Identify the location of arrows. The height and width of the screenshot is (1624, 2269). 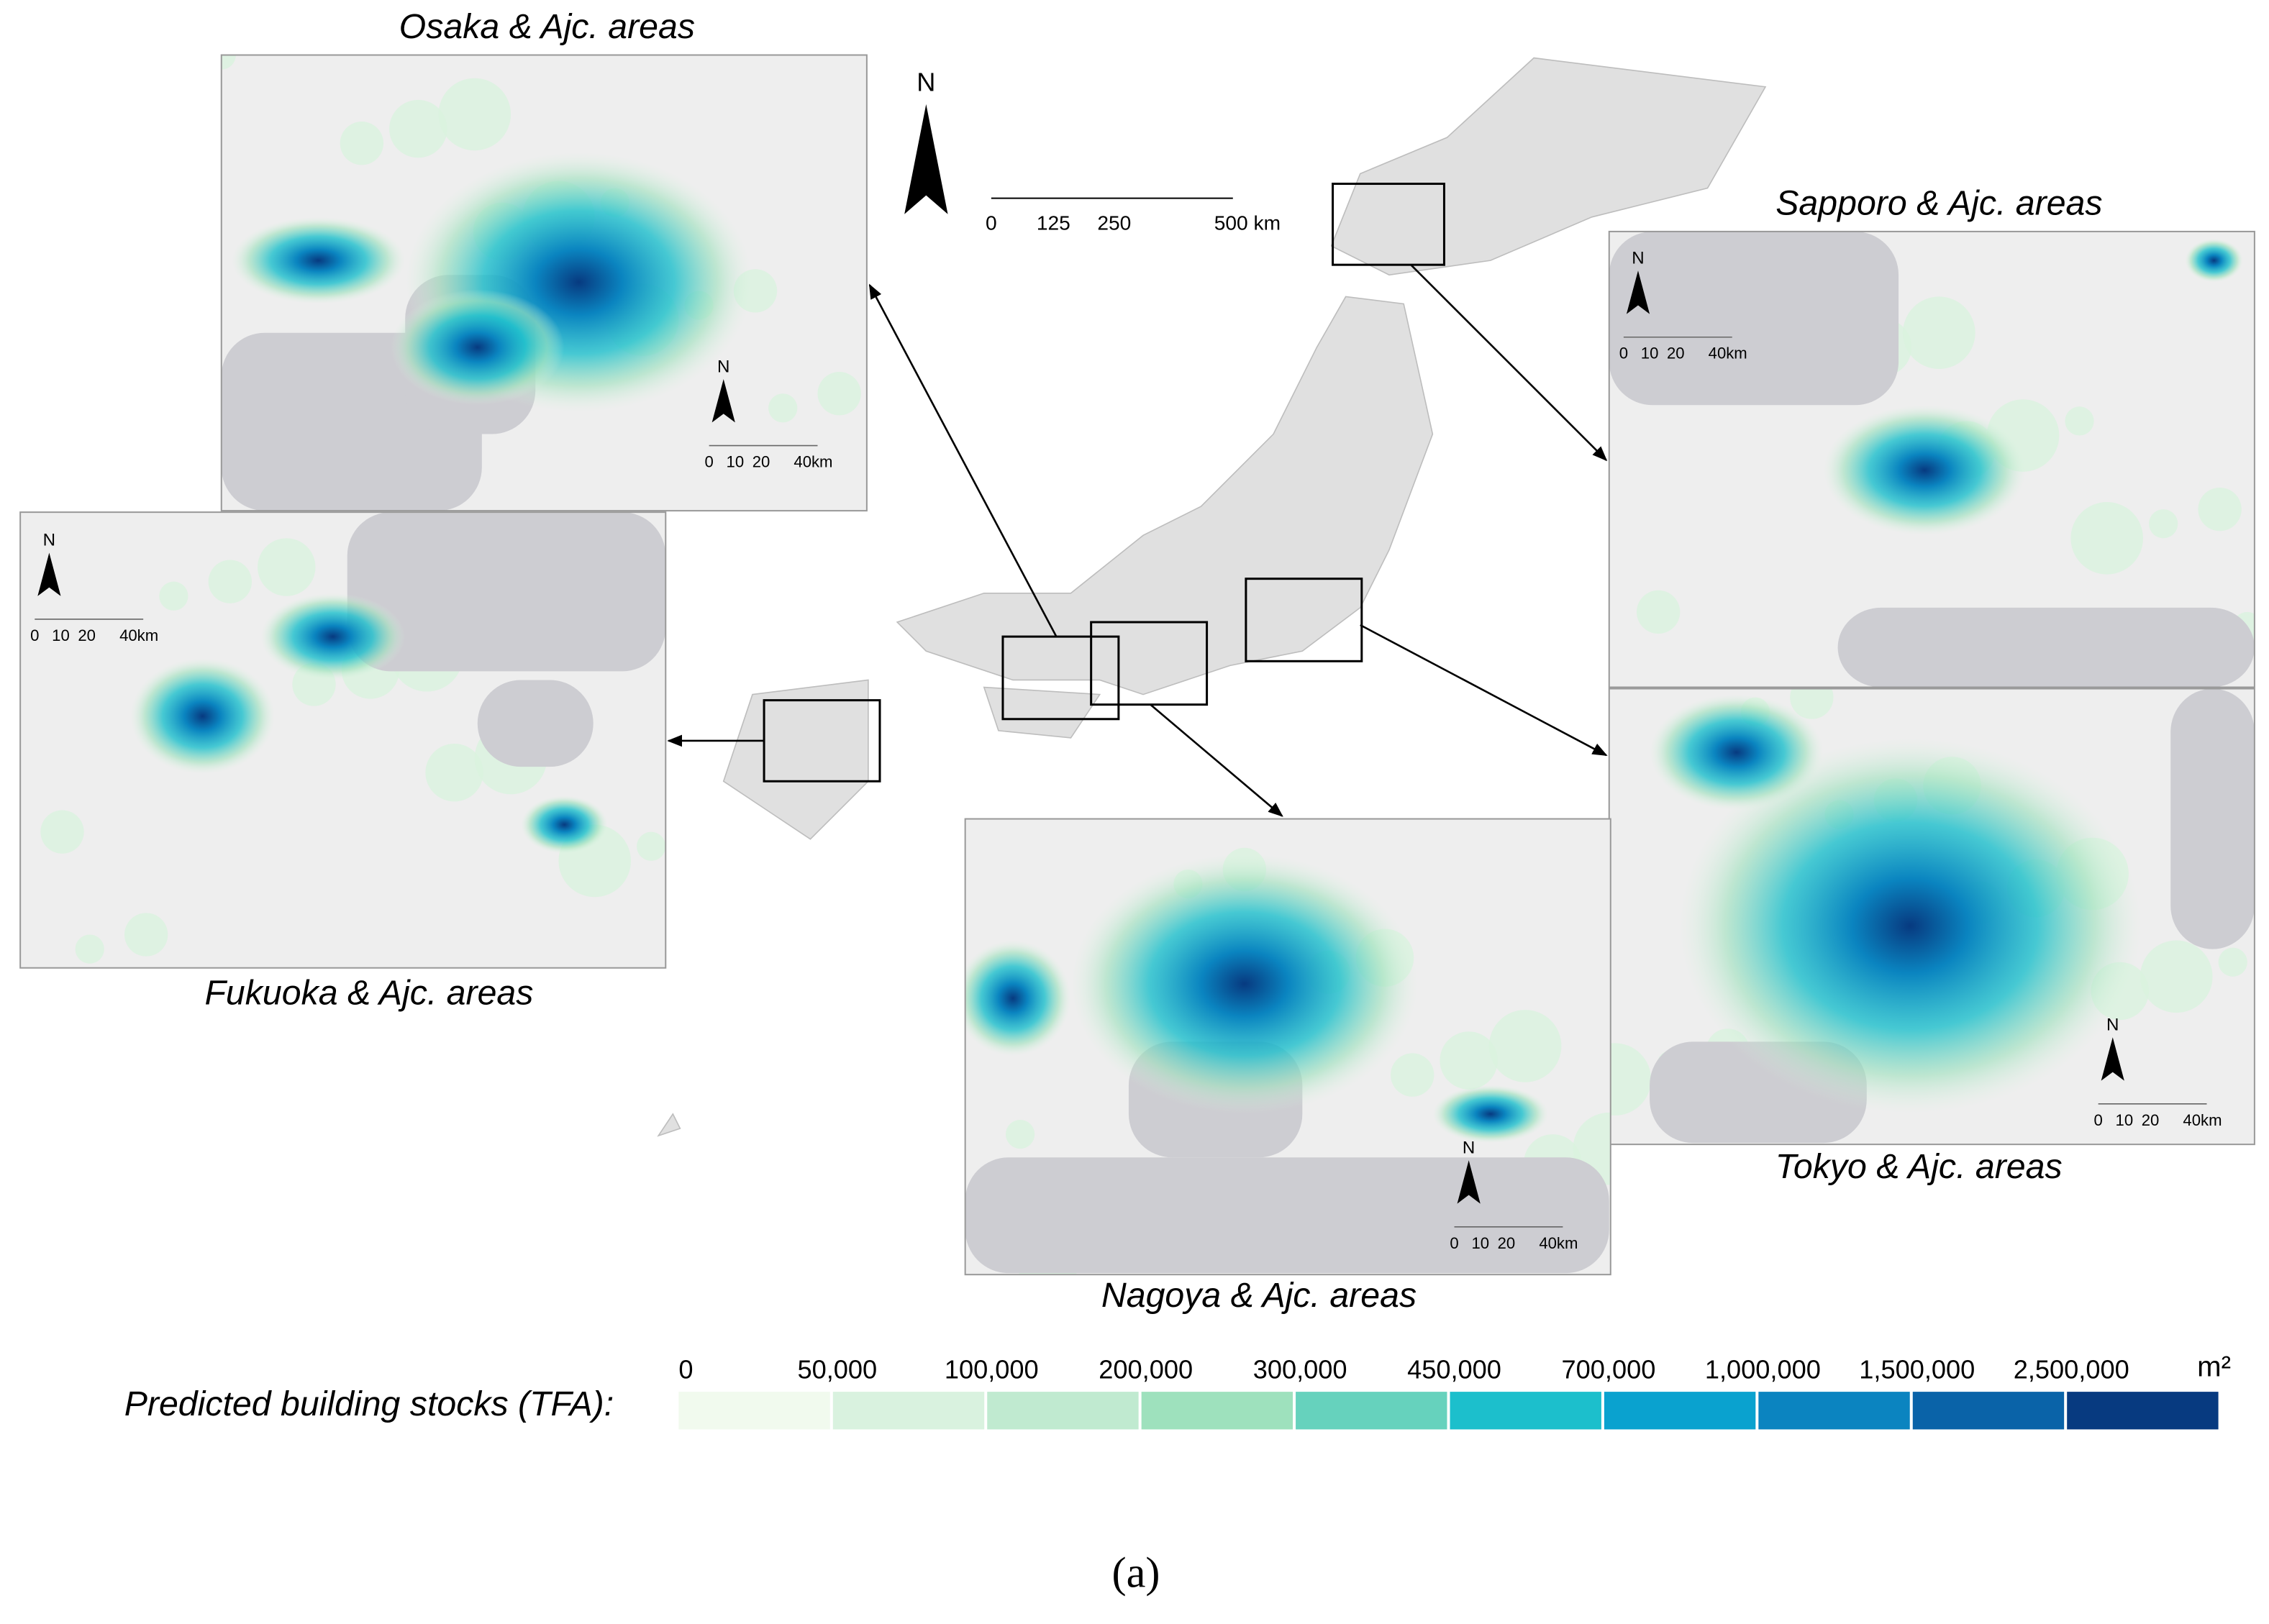
(1137, 541).